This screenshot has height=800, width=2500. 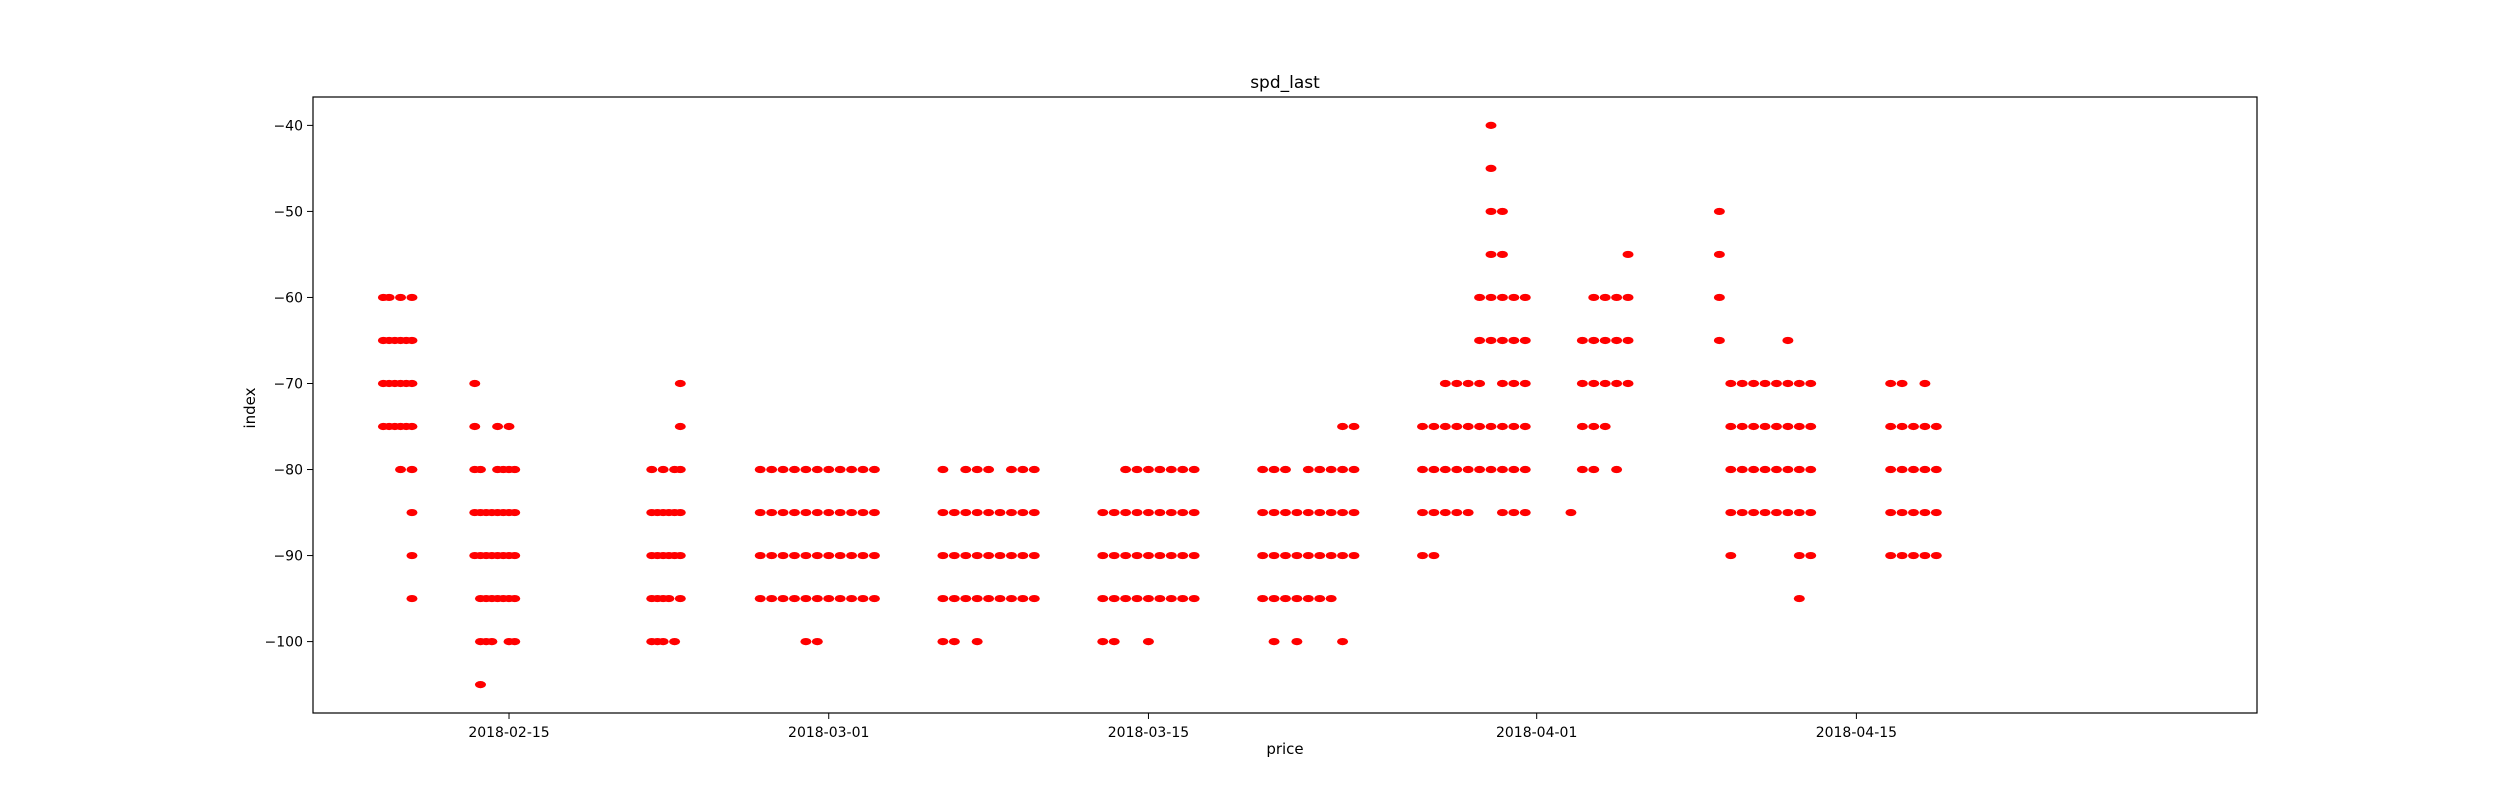 I want to click on x-tick-label: 2018-04-01, so click(x=1536, y=733).